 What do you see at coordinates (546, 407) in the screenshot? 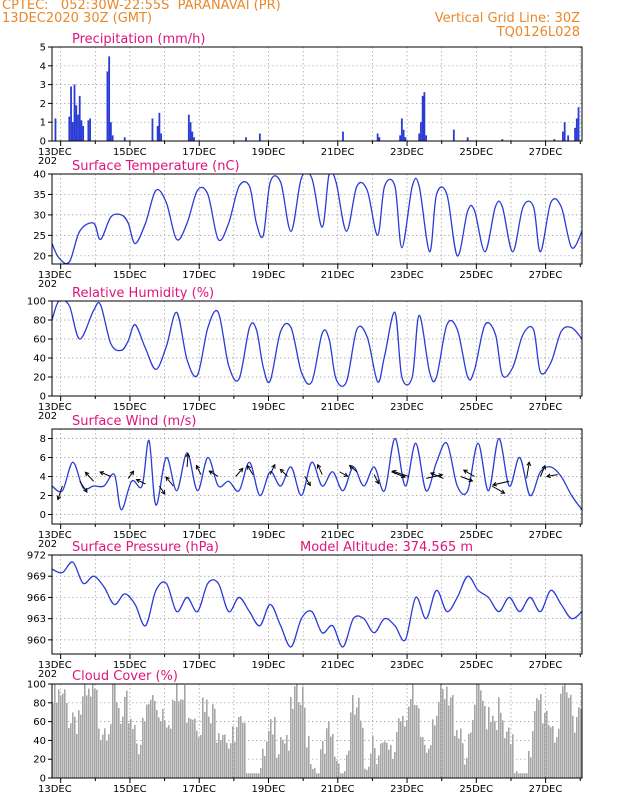
I see `x-tick-label: 27DEC` at bounding box center [546, 407].